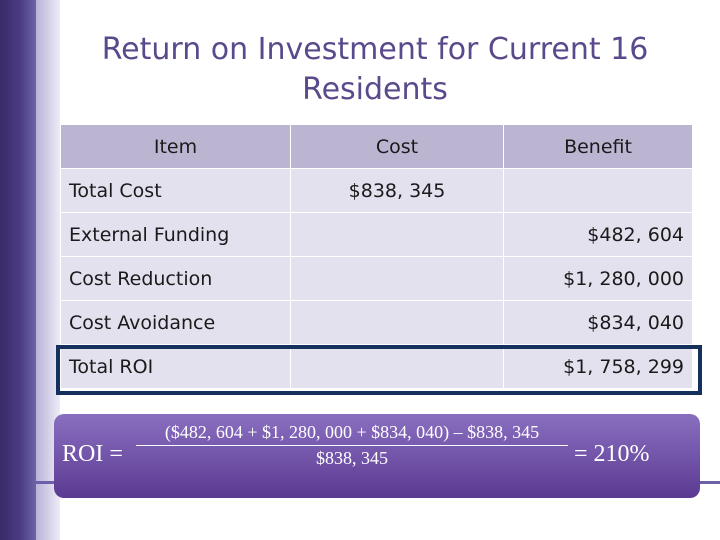  What do you see at coordinates (175, 190) in the screenshot?
I see `row-item: Total Cost` at bounding box center [175, 190].